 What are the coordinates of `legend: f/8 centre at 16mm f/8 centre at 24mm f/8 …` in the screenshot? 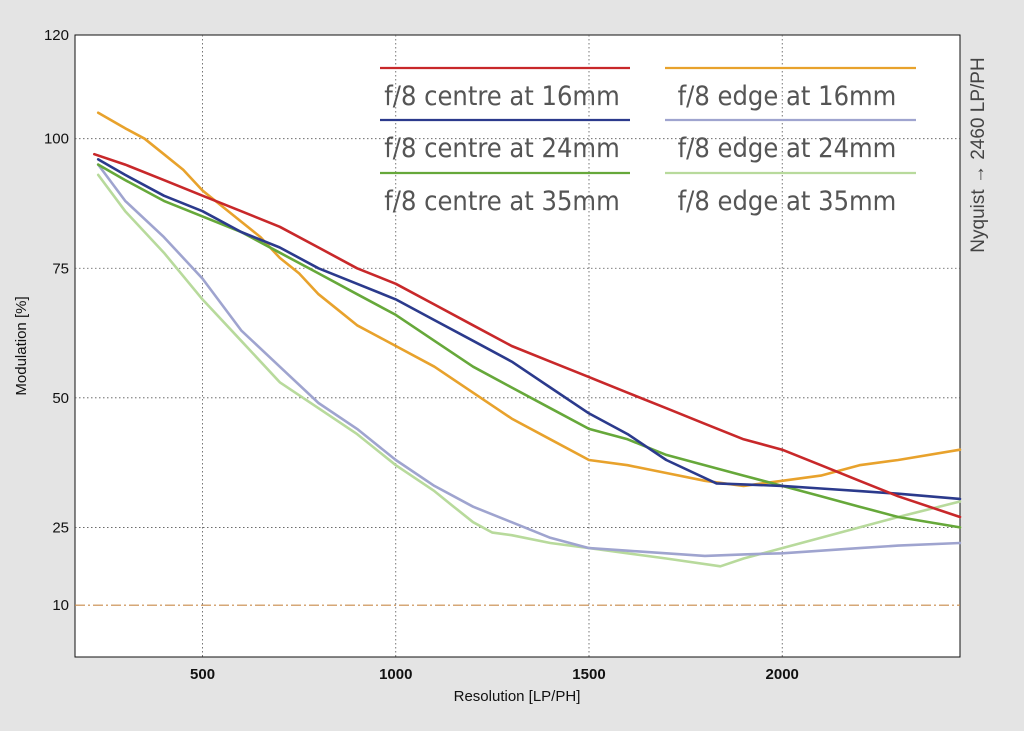 It's located at (648, 141).